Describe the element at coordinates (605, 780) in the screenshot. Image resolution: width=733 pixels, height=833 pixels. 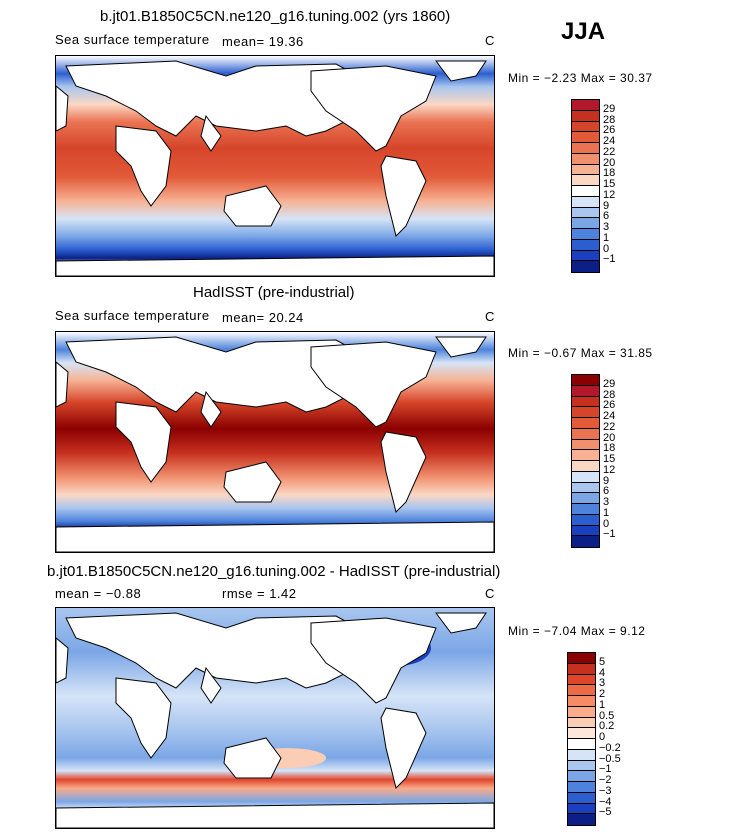
I see `colorbar-tick-label: −2` at that location.